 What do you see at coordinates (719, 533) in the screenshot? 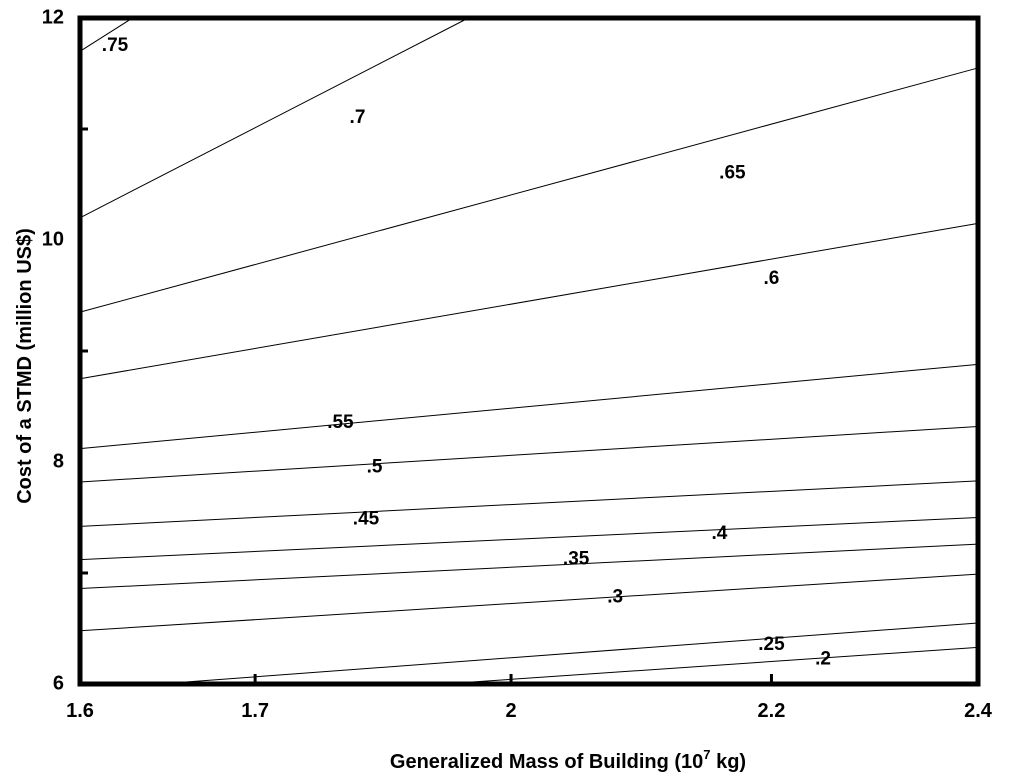
I see `contour-label: .4` at bounding box center [719, 533].